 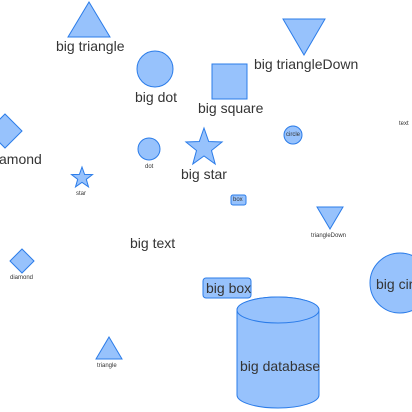 I want to click on box-node, so click(x=238, y=200).